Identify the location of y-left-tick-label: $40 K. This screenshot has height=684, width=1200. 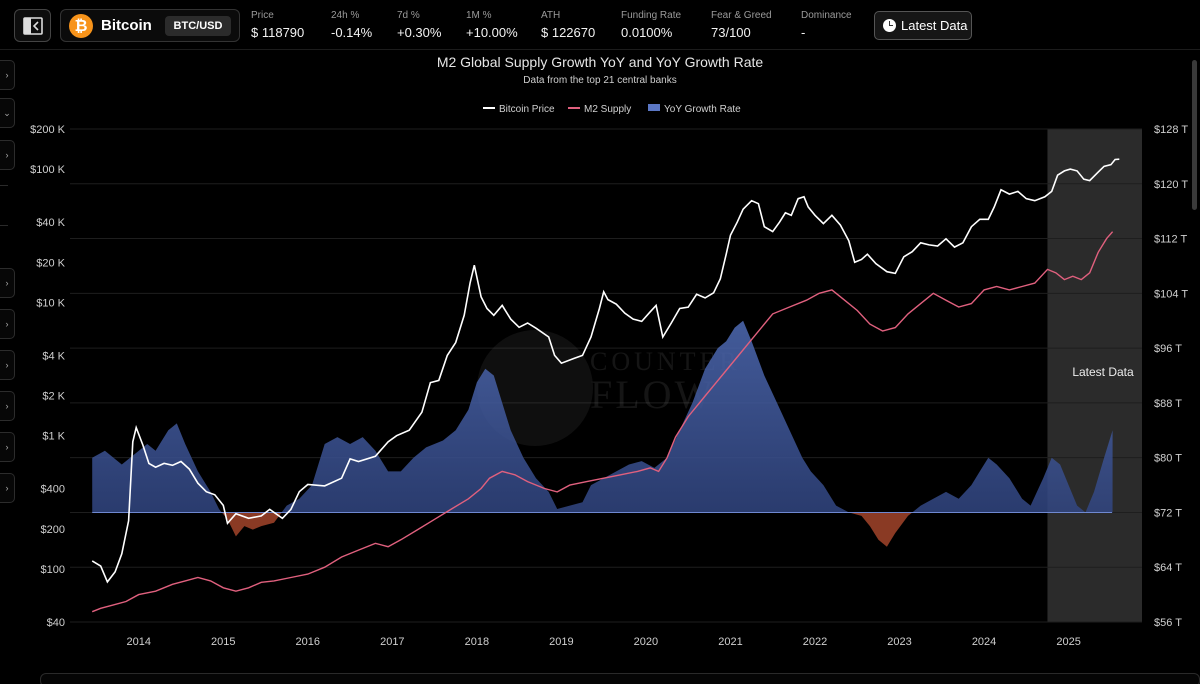
(50, 223).